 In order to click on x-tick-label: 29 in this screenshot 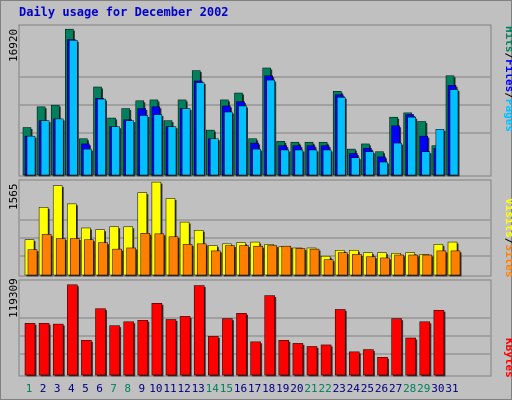, I will do `click(423, 388)`.